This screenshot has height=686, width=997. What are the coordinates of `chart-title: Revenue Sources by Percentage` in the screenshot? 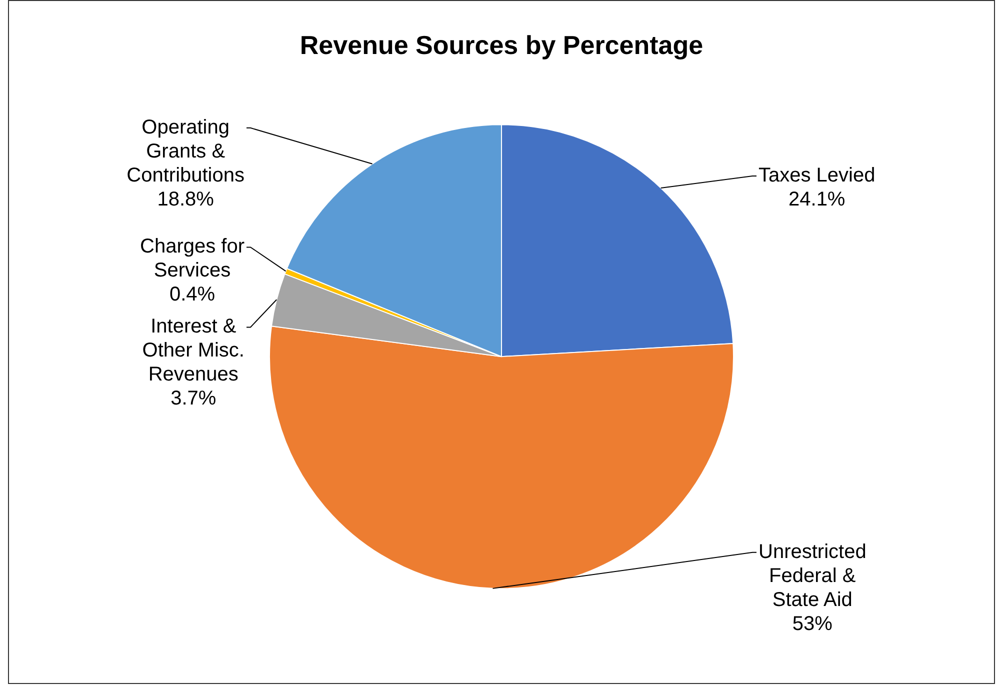 It's located at (502, 45).